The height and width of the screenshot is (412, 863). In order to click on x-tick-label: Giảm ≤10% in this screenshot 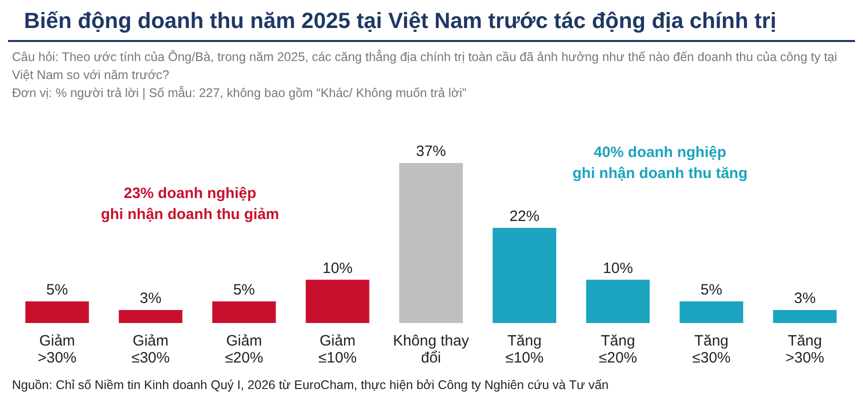, I will do `click(337, 349)`.